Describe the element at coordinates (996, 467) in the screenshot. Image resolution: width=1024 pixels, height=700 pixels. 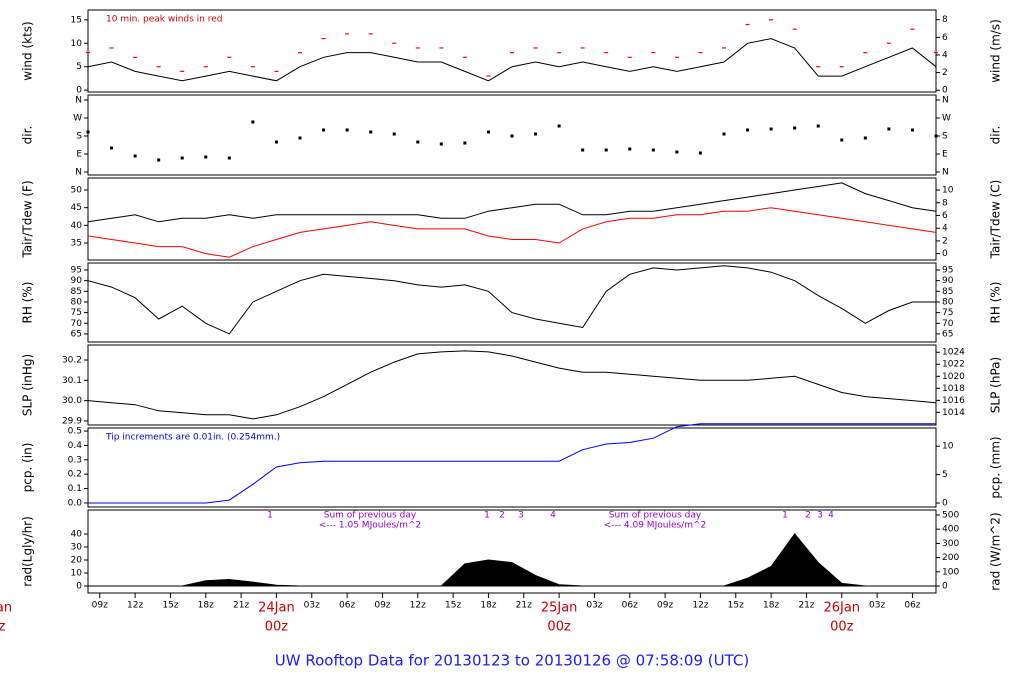
I see `y2-axis-label: pcp. (mm)` at that location.